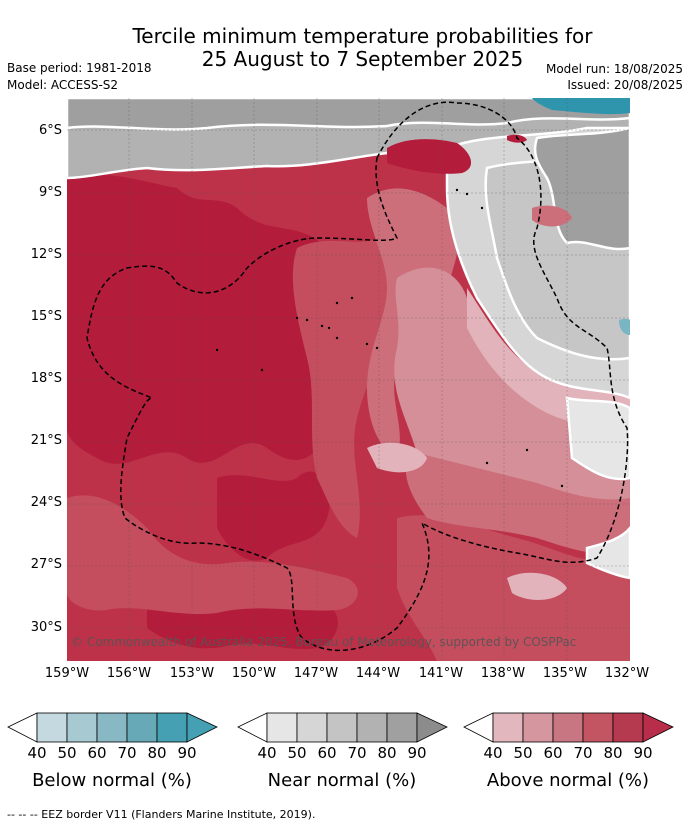  Describe the element at coordinates (192, 673) in the screenshot. I see `longitude-label: 153°W` at that location.